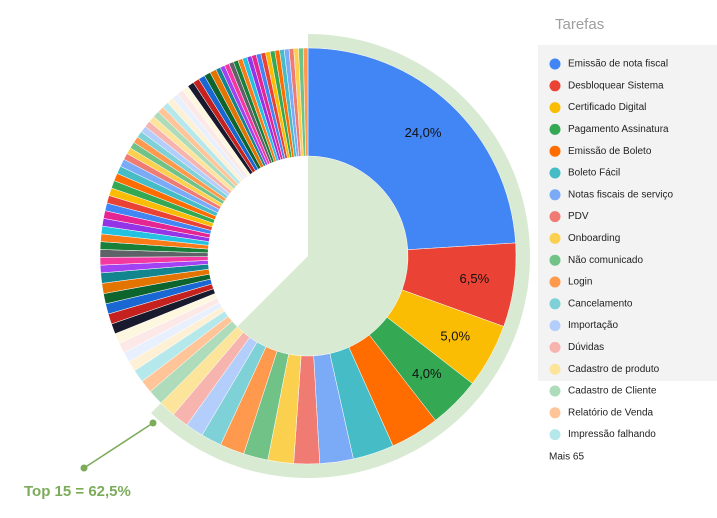 The width and height of the screenshot is (717, 518). Describe the element at coordinates (612, 434) in the screenshot. I see `legend-label: Impressão falhando` at that location.